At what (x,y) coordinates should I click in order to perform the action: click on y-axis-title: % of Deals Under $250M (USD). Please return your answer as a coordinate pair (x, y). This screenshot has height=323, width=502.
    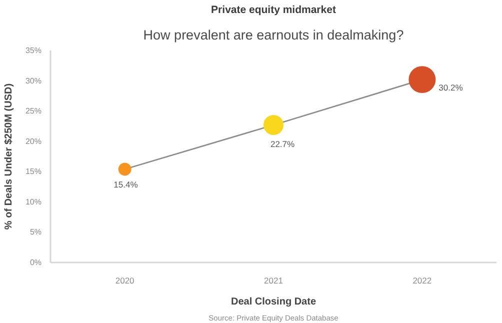
    Looking at the image, I should click on (8, 156).